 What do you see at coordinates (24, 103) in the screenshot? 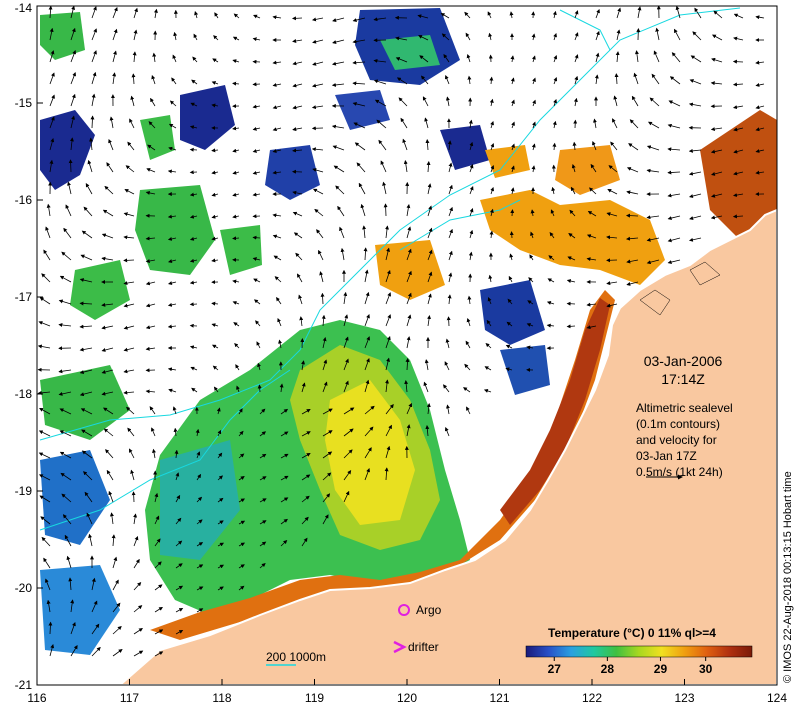
I see `lat-tick-label--15: -15` at bounding box center [24, 103].